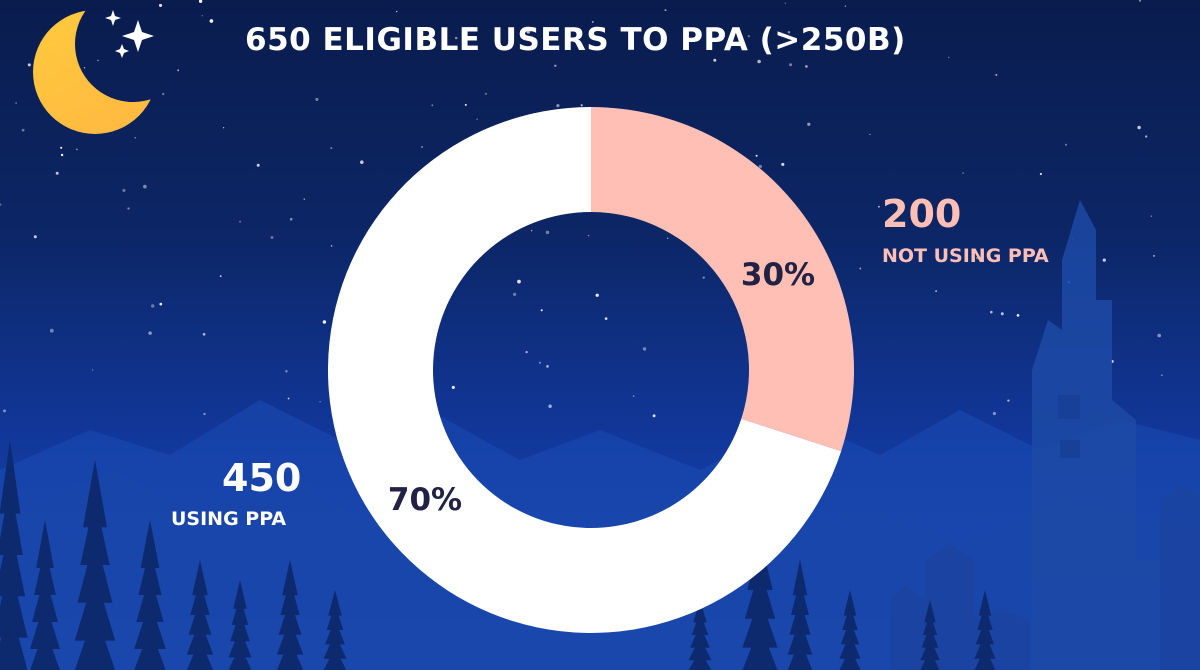 The height and width of the screenshot is (670, 1200). Describe the element at coordinates (965, 256) in the screenshot. I see `not-using-label: NOT USING PPA` at that location.